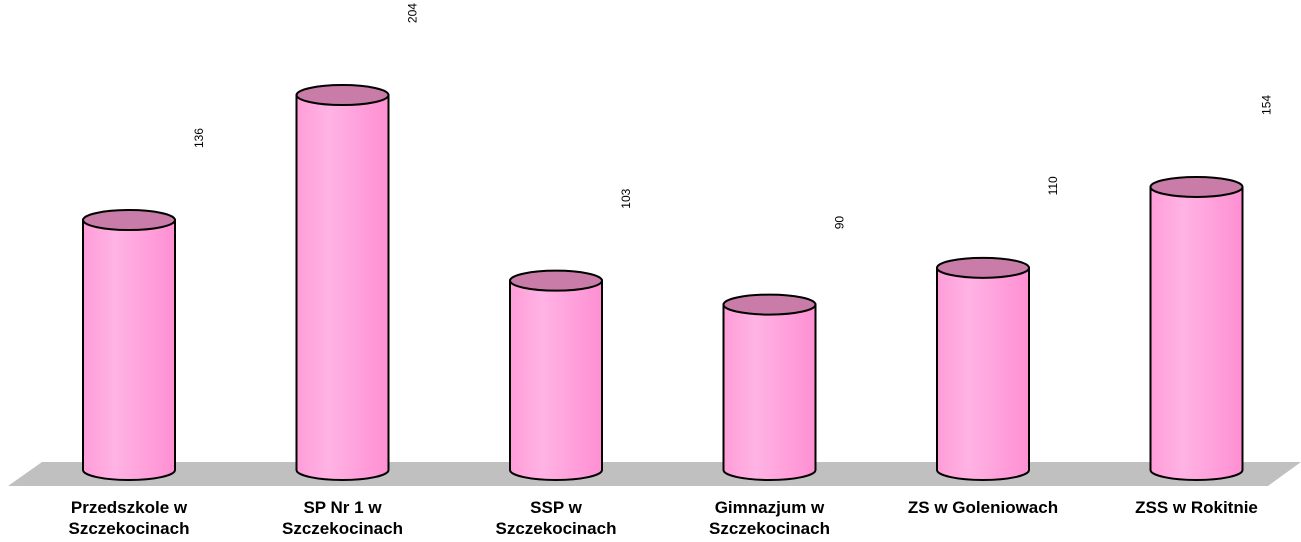 This screenshot has width=1301, height=542. What do you see at coordinates (983, 507) in the screenshot?
I see `category-label: ZS w Goleniowach` at bounding box center [983, 507].